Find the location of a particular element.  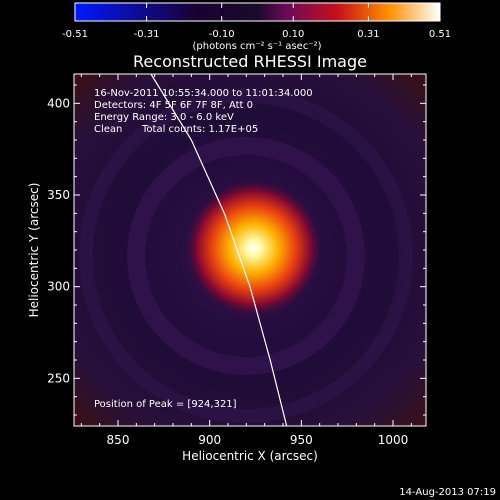

y-tick-label: 350 is located at coordinates (58, 195).